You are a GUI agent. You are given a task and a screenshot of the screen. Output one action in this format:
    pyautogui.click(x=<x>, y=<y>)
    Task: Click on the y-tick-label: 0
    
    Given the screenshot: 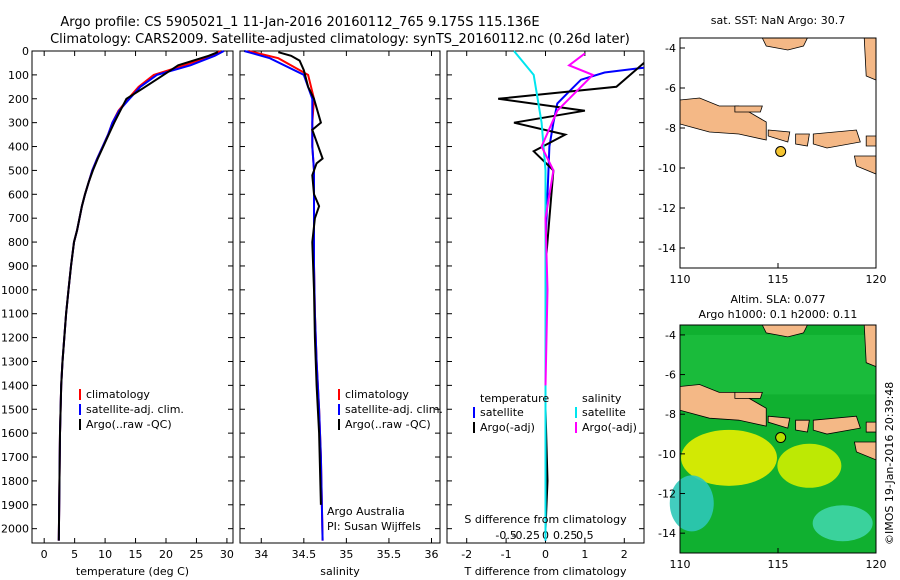 What is the action you would take?
    pyautogui.click(x=25, y=51)
    